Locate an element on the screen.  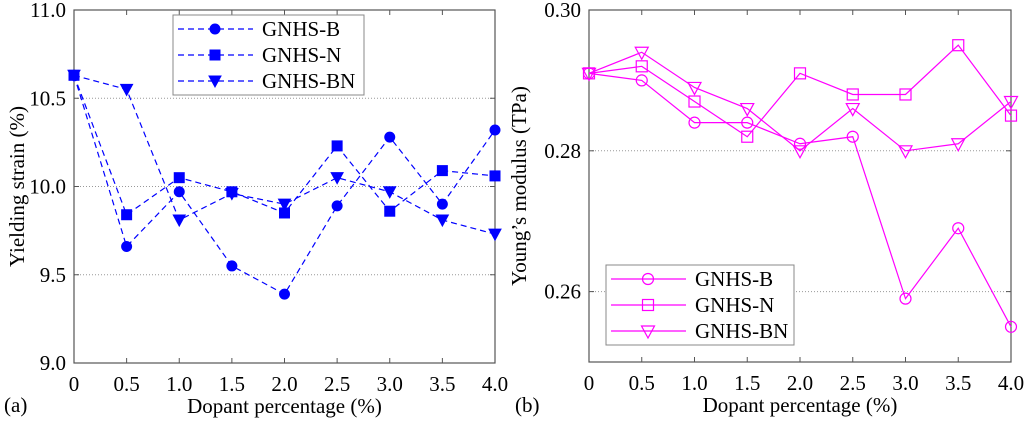
y-tick-label: 0.30 is located at coordinates (562, 11).